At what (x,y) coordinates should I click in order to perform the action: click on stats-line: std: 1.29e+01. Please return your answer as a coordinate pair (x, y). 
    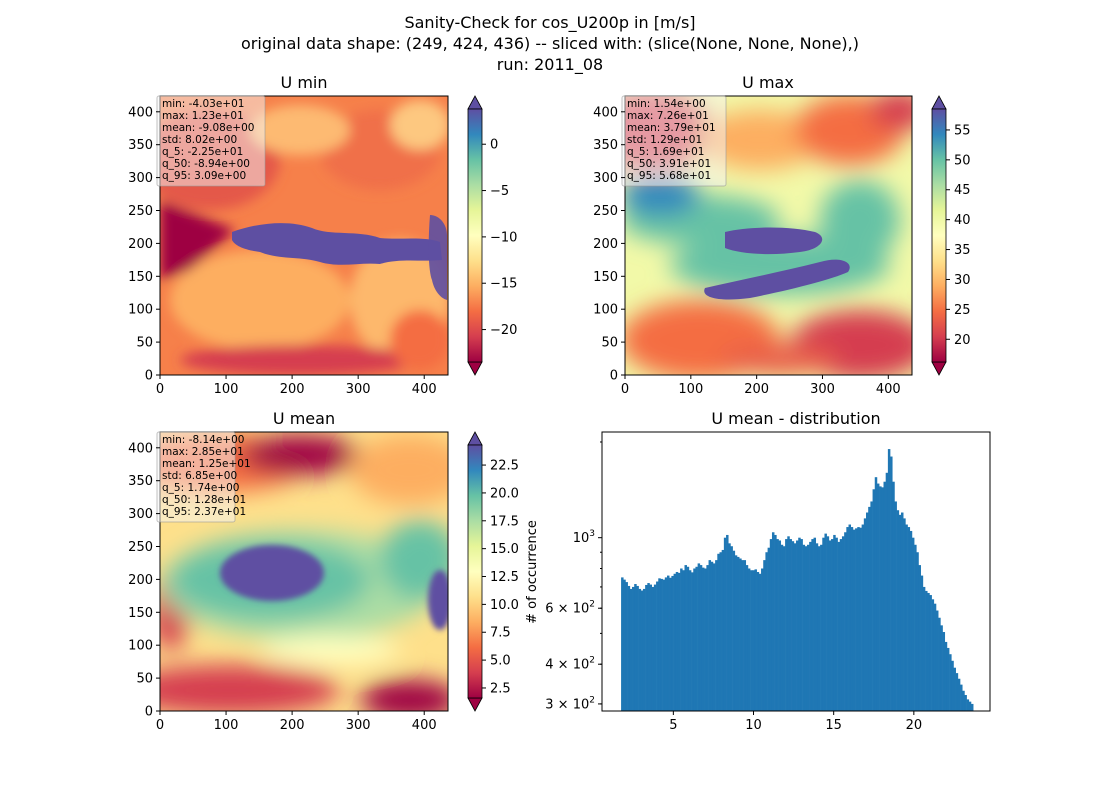
    Looking at the image, I should click on (664, 140).